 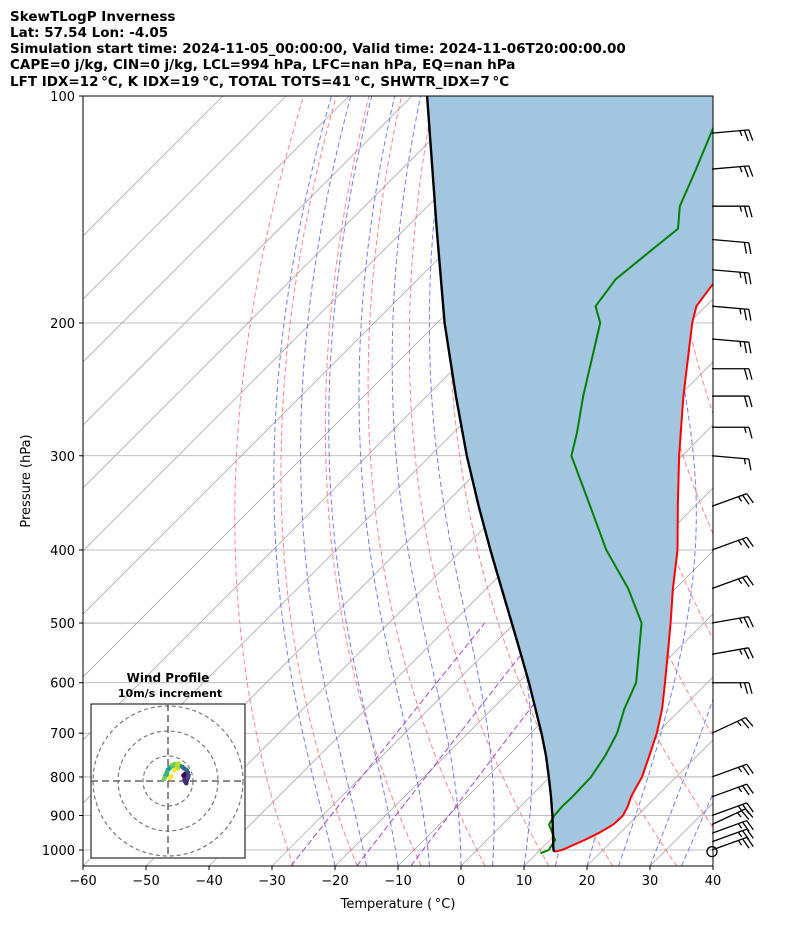 I want to click on title-lat-lon: Lat: 57.54 Lon: -4.05, so click(x=89, y=33).